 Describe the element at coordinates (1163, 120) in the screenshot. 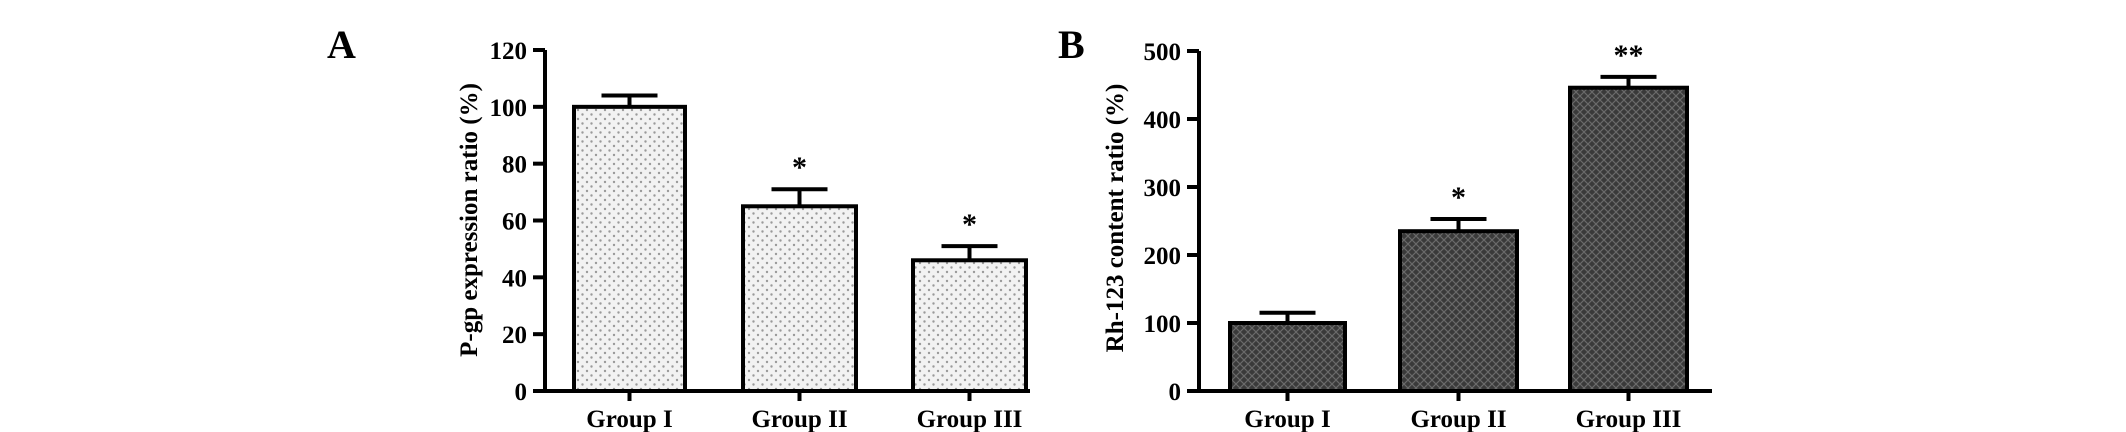

I see `panel-b-y-tick-label-4: 400` at that location.